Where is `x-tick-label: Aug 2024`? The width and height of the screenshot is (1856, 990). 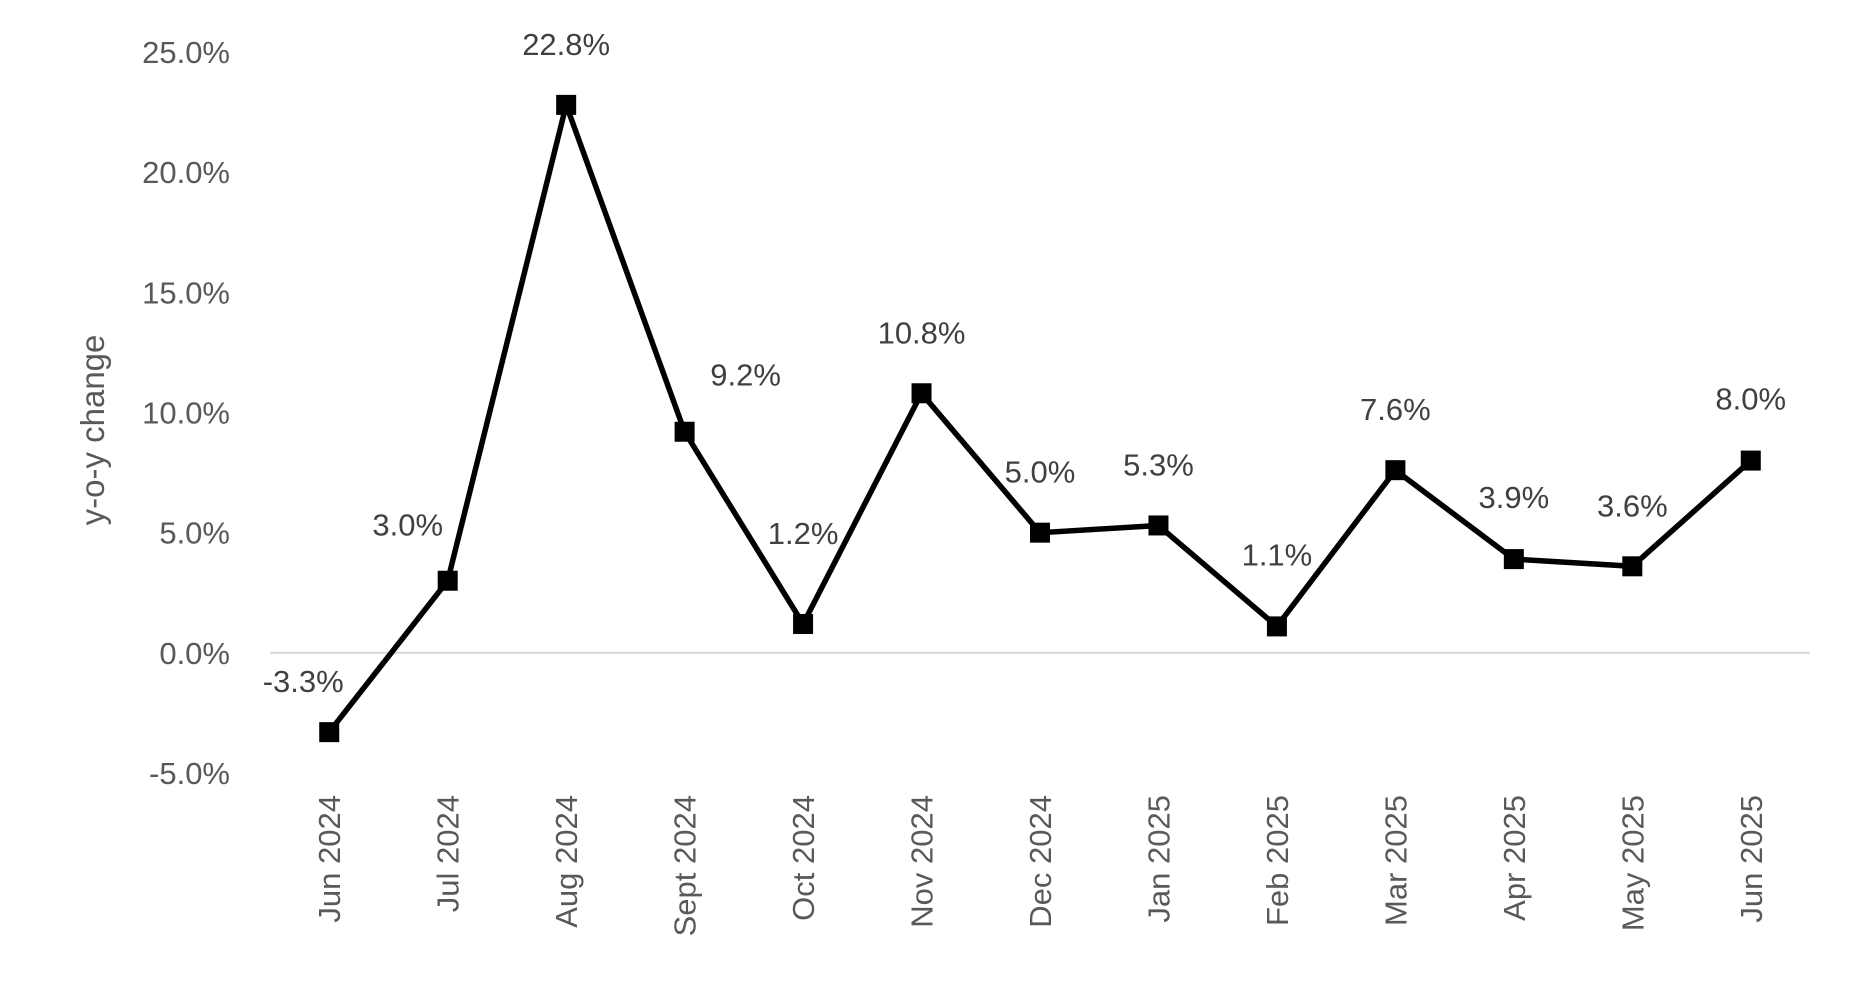
x-tick-label: Aug 2024 is located at coordinates (566, 861).